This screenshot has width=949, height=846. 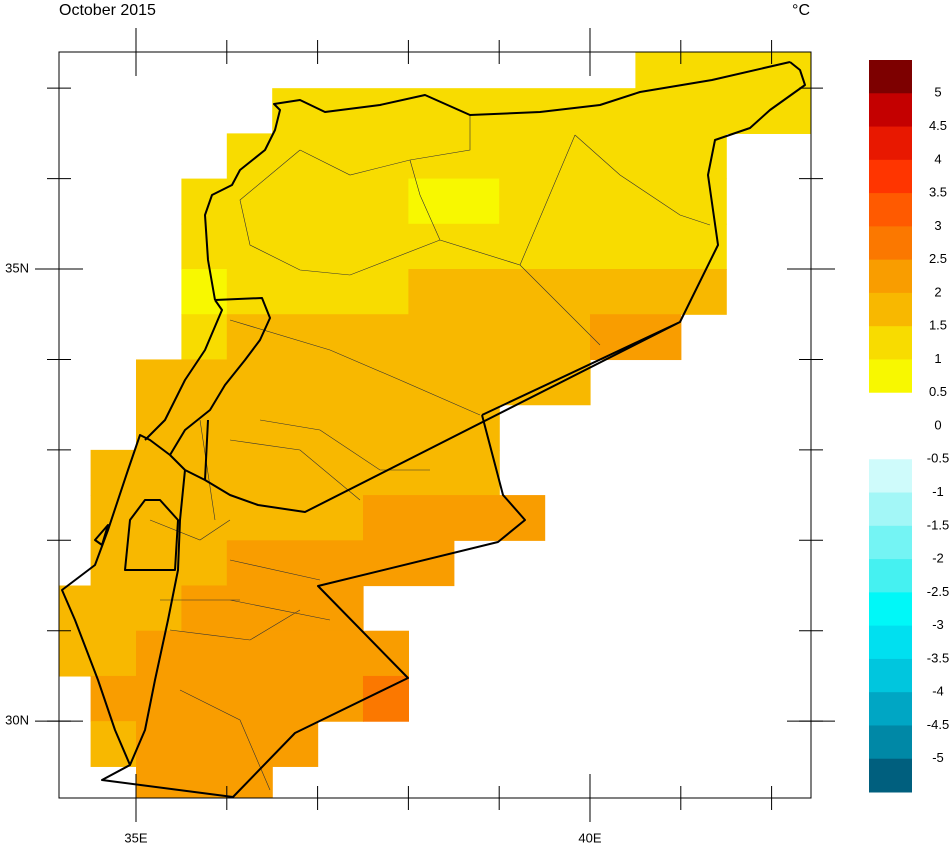 What do you see at coordinates (107, 10) in the screenshot?
I see `map-title: October 2015` at bounding box center [107, 10].